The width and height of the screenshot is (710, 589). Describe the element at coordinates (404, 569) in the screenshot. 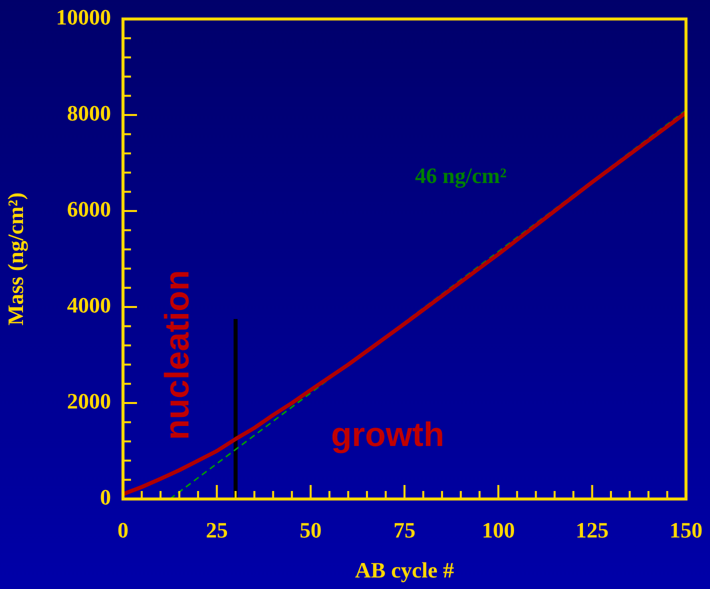

I see `x-axis-title: AB cycle #` at that location.